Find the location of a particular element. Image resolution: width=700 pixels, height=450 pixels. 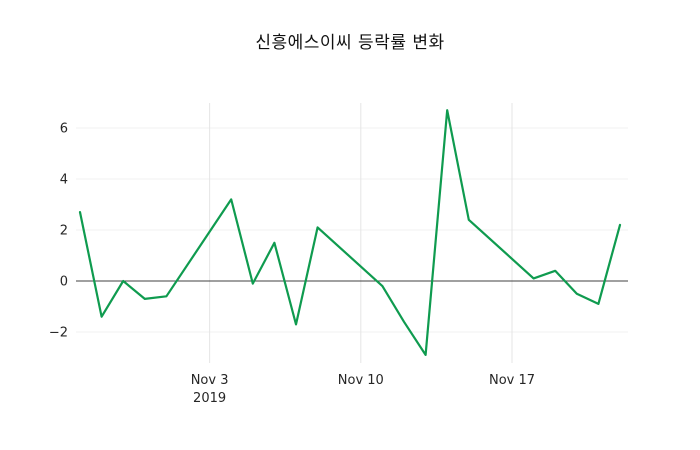

x-tick-label: Nov 3 is located at coordinates (210, 380).